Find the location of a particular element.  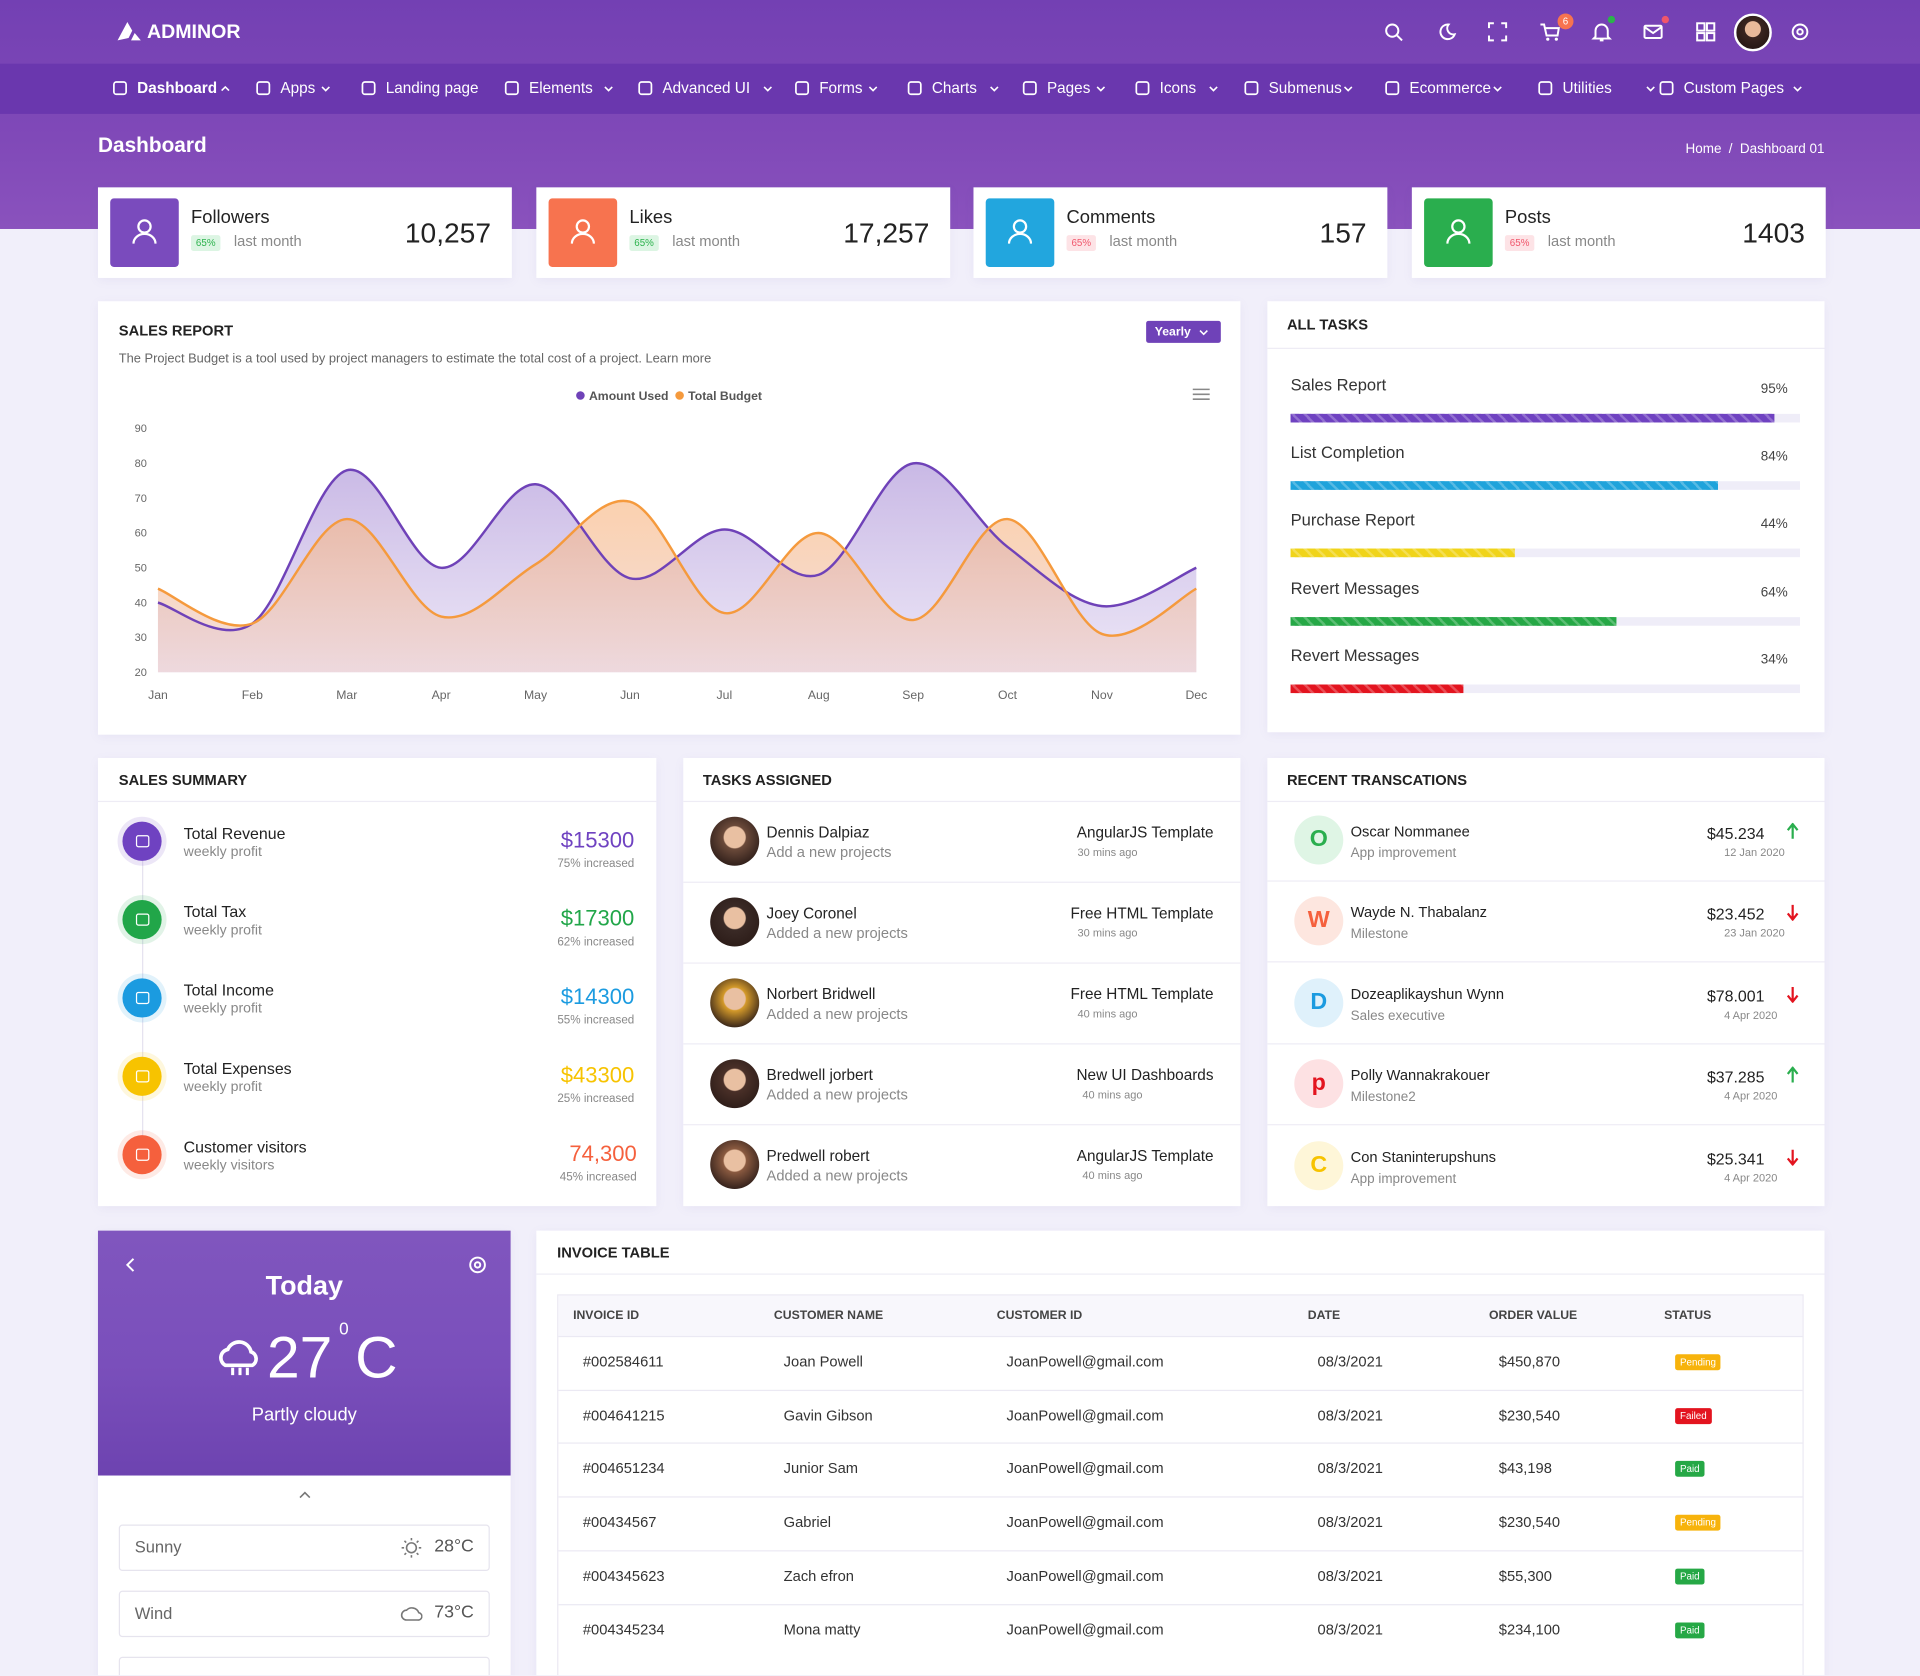

legend-marker is located at coordinates (580, 395).